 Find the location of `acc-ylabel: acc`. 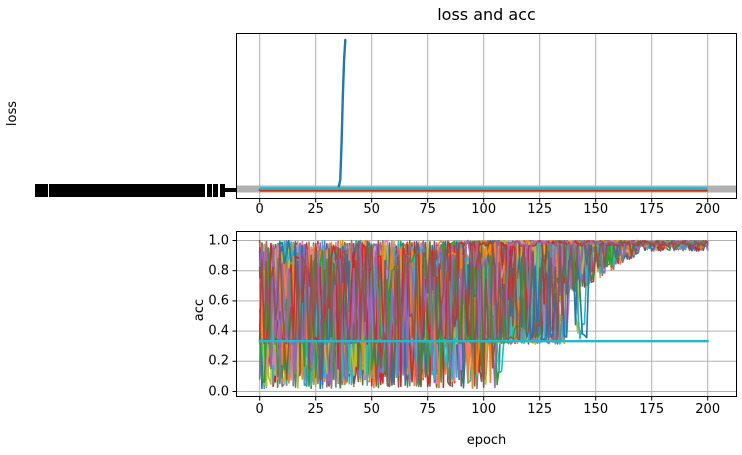

acc-ylabel: acc is located at coordinates (199, 310).